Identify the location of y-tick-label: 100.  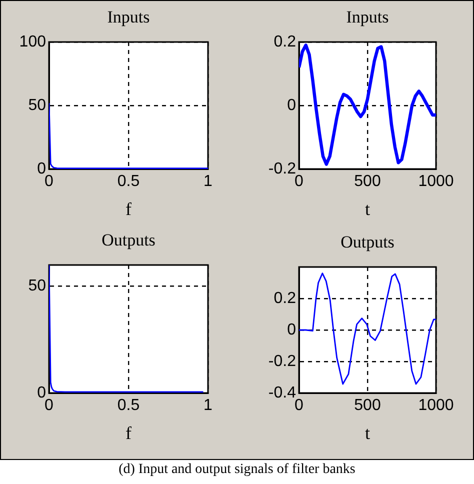
(32, 41).